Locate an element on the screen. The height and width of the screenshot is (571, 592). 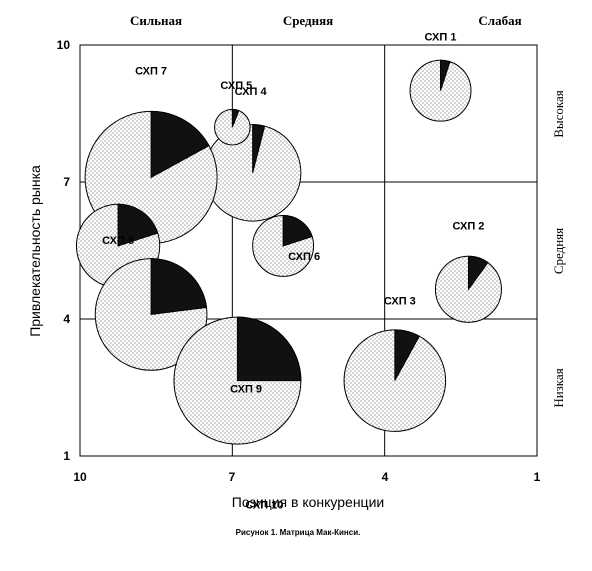
bubble-label-3: СХП 3 is located at coordinates (400, 302).